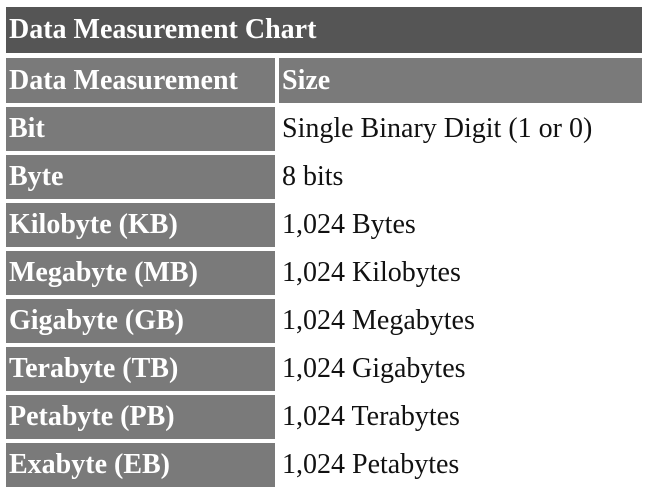 This screenshot has height=491, width=648. I want to click on size-cell: Single Binary Digit (1 or 0), so click(460, 129).